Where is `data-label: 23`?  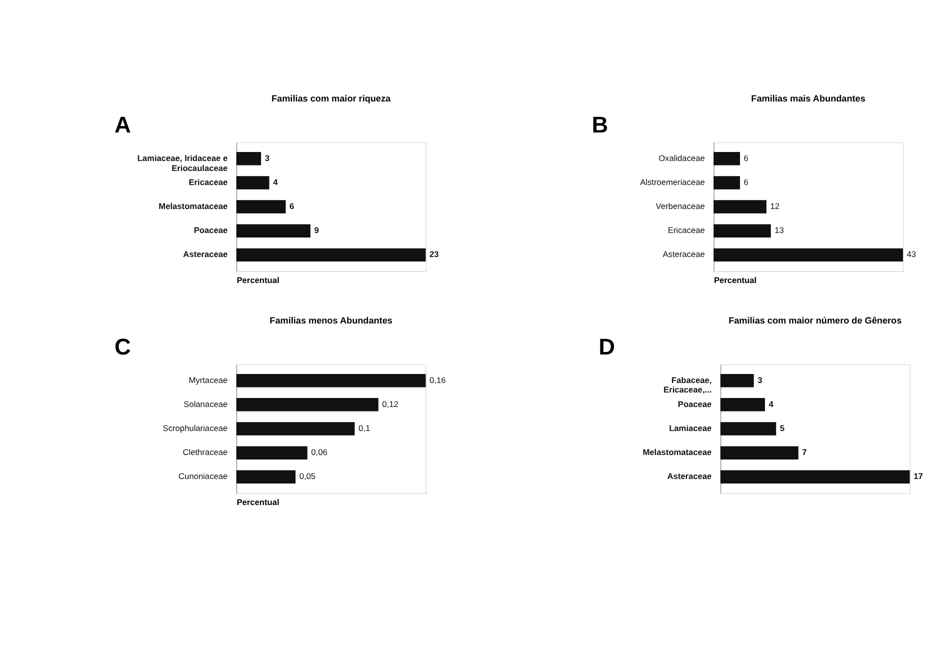 data-label: 23 is located at coordinates (435, 254).